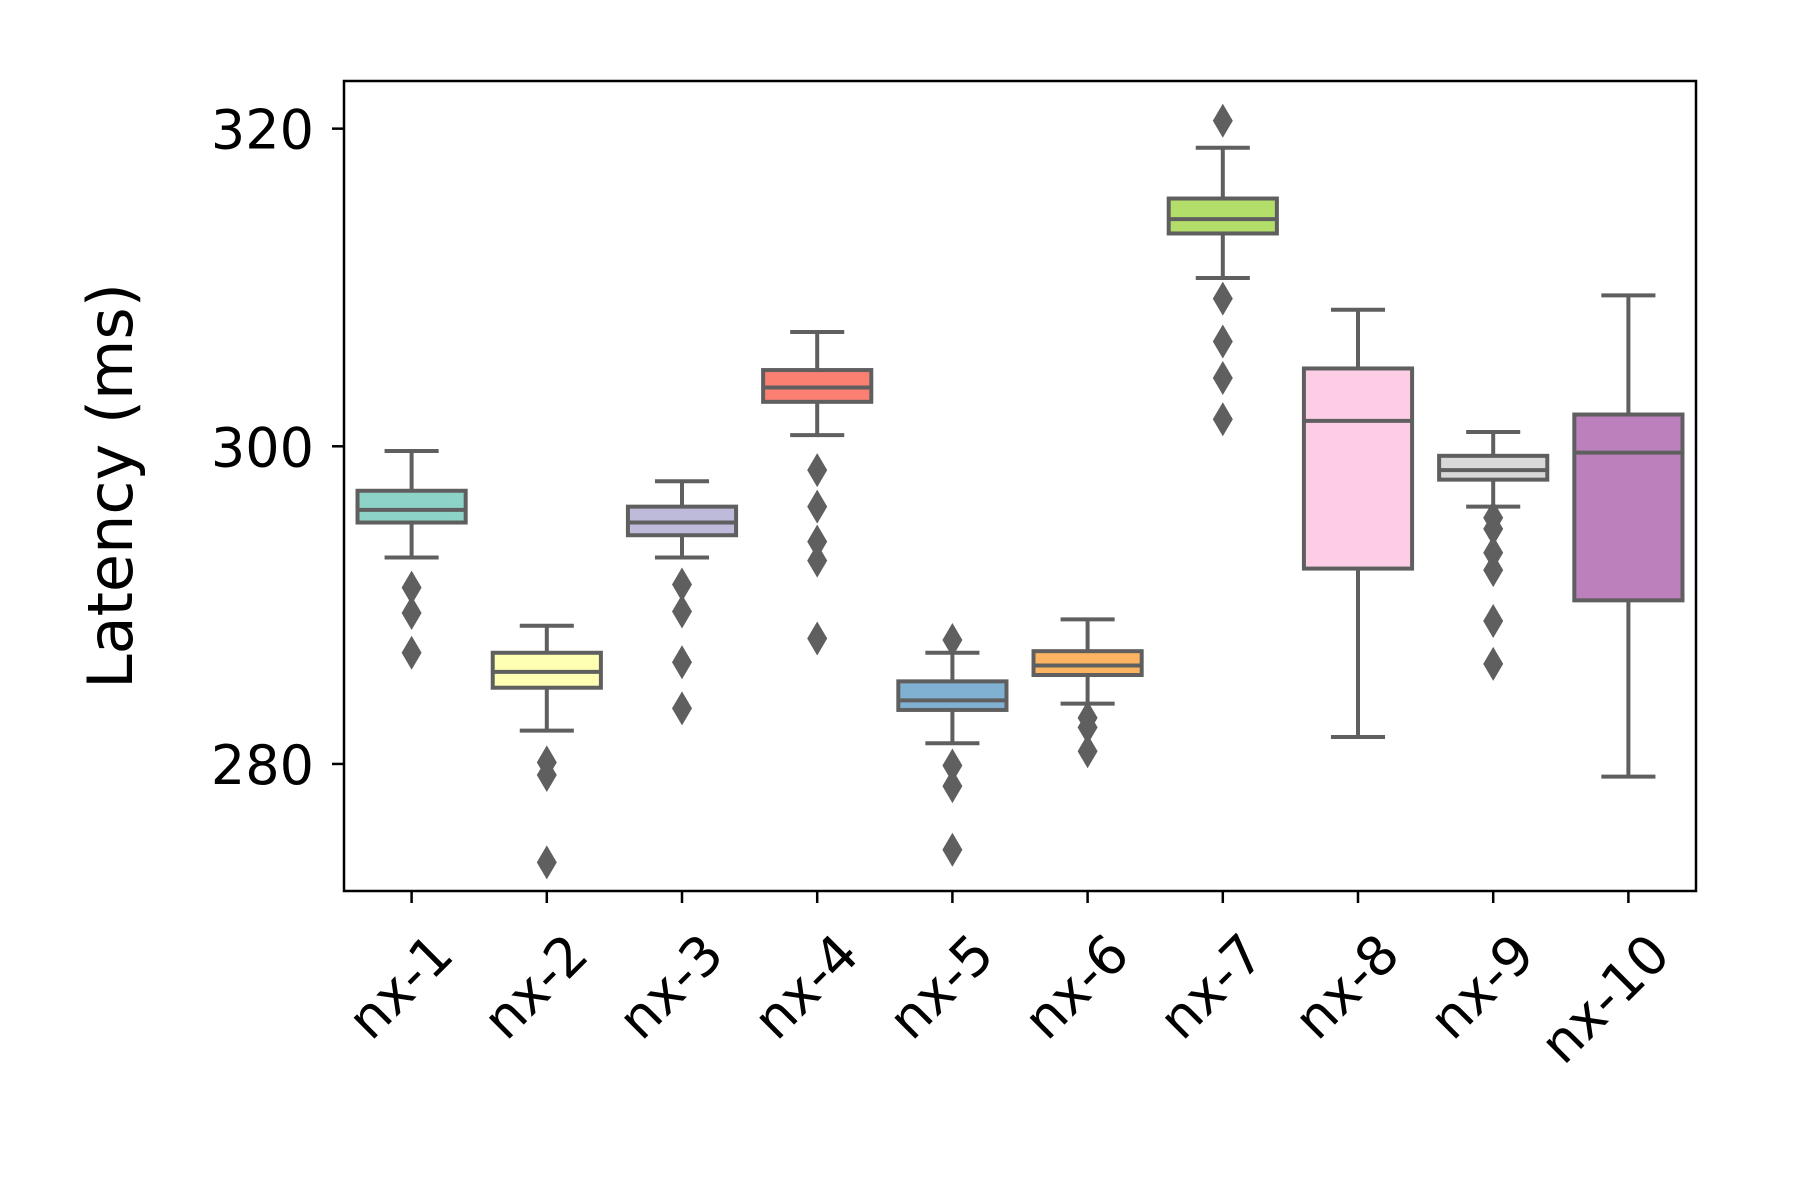  What do you see at coordinates (940, 986) in the screenshot?
I see `x-tick-label: nx-5` at bounding box center [940, 986].